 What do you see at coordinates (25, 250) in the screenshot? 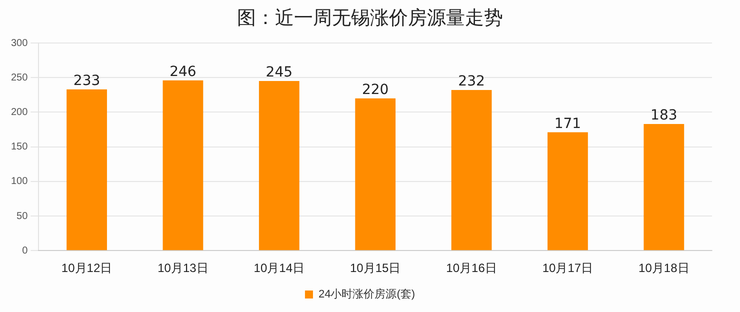
I see `y-tick-label: 0` at bounding box center [25, 250].